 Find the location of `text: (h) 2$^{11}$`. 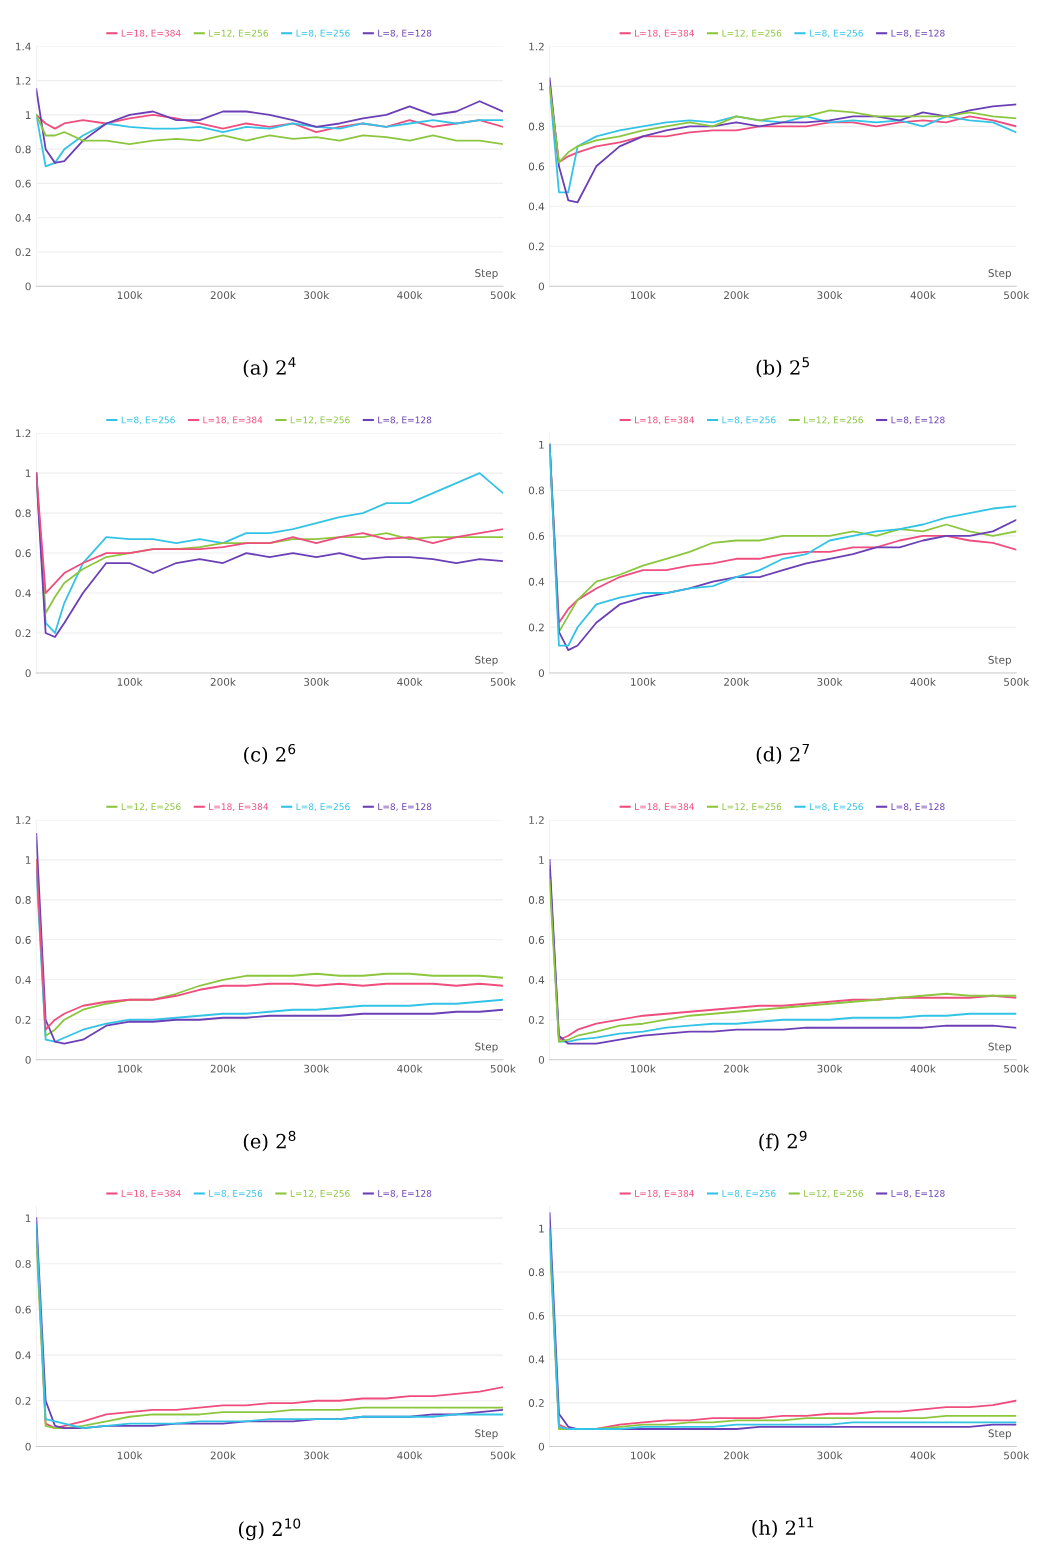

text: (h) 2$^{11}$ is located at coordinates (783, 1527).